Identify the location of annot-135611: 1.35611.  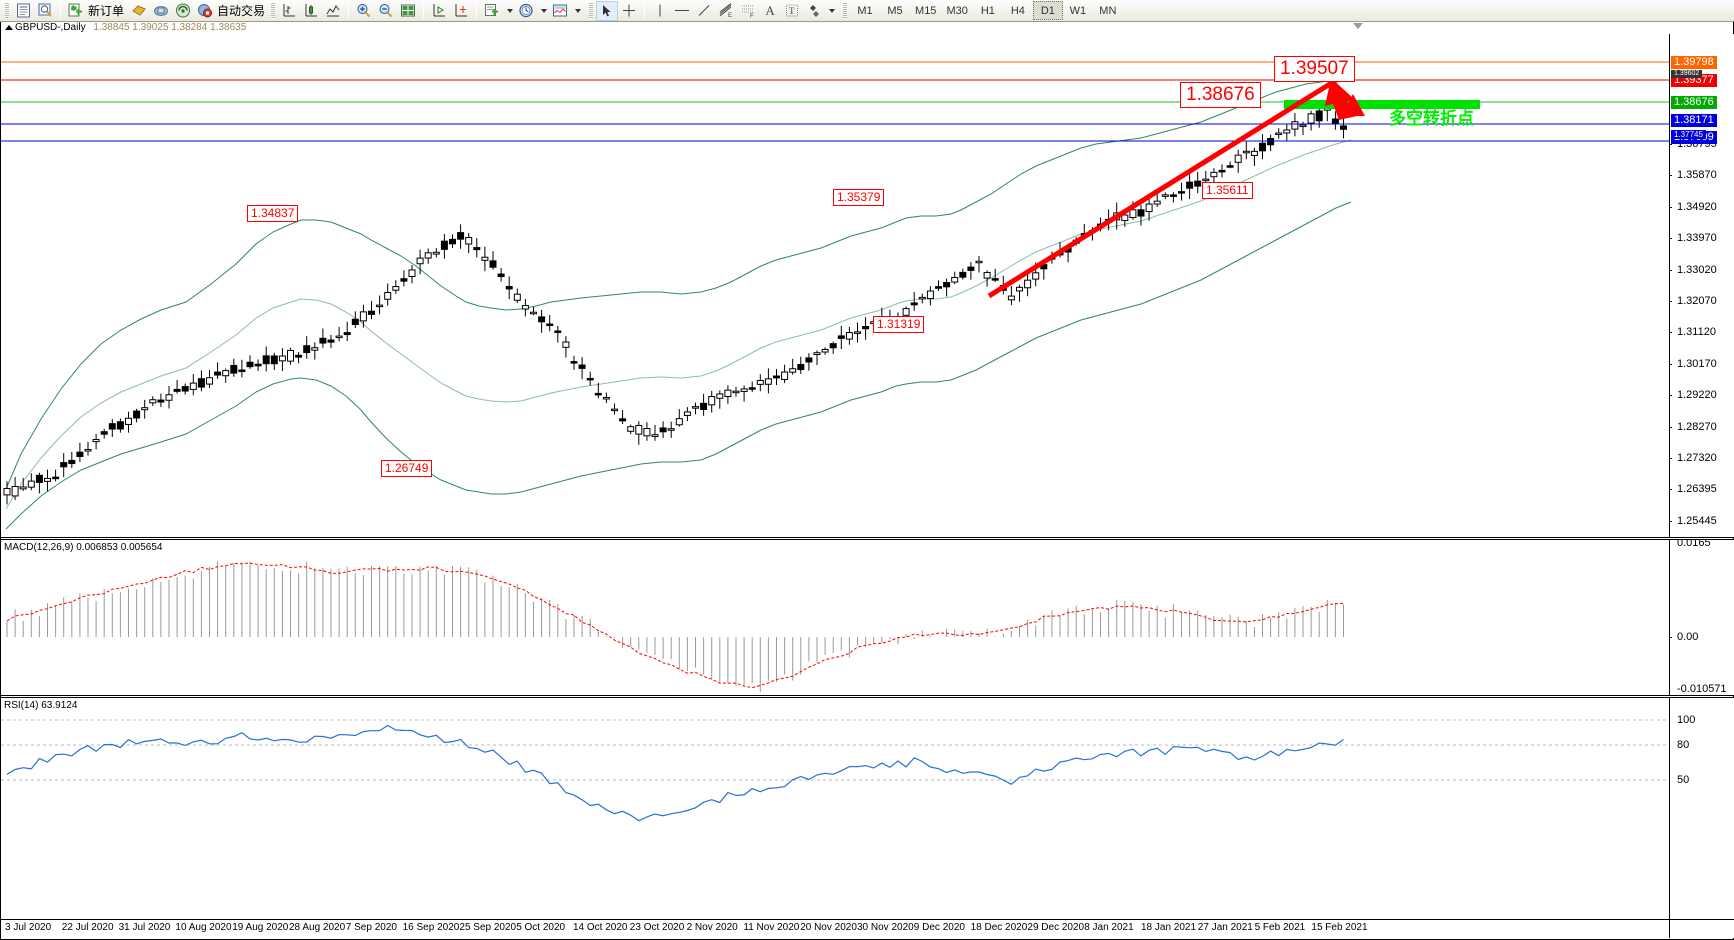
(1227, 190).